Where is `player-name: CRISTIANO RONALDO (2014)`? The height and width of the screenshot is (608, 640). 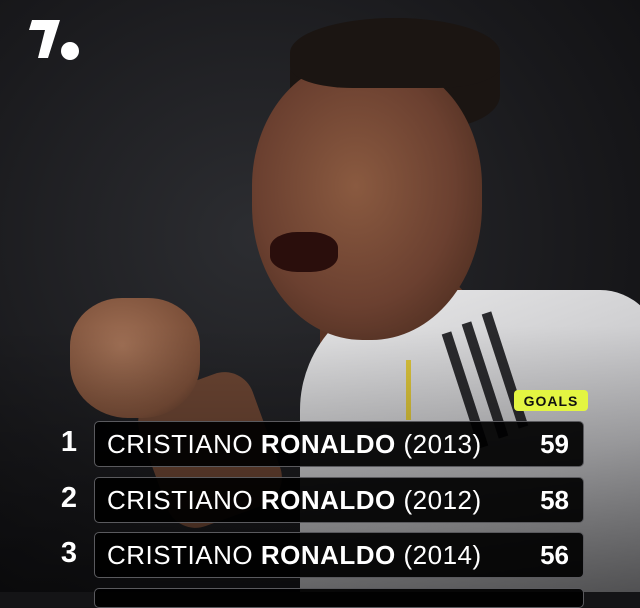 player-name: CRISTIANO RONALDO (2014) is located at coordinates (294, 555).